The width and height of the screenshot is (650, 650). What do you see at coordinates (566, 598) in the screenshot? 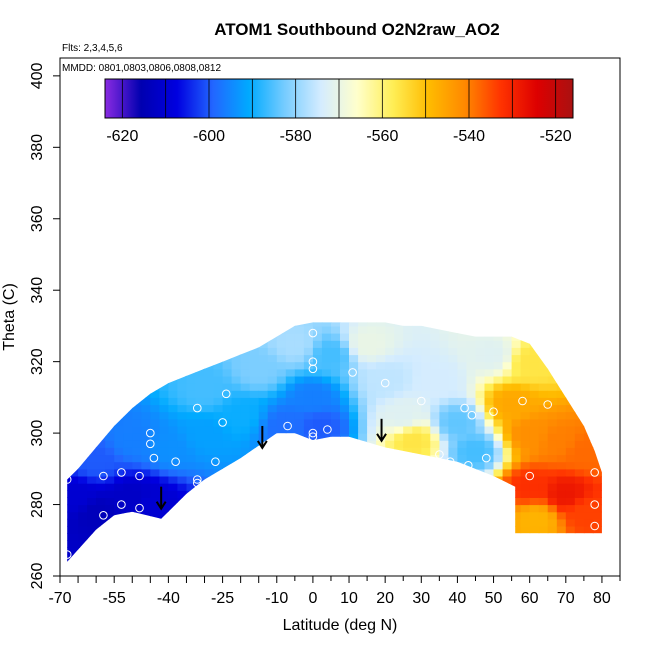
I see `x-tick-label: 70` at bounding box center [566, 598].